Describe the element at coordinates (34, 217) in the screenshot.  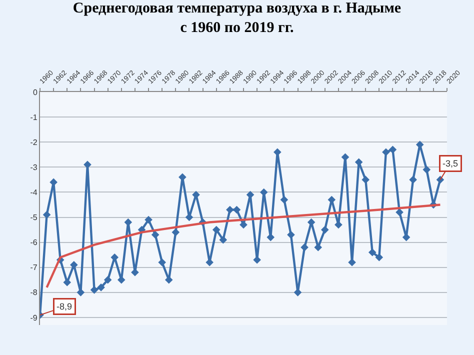
I see `y-tick-label: -5` at that location.